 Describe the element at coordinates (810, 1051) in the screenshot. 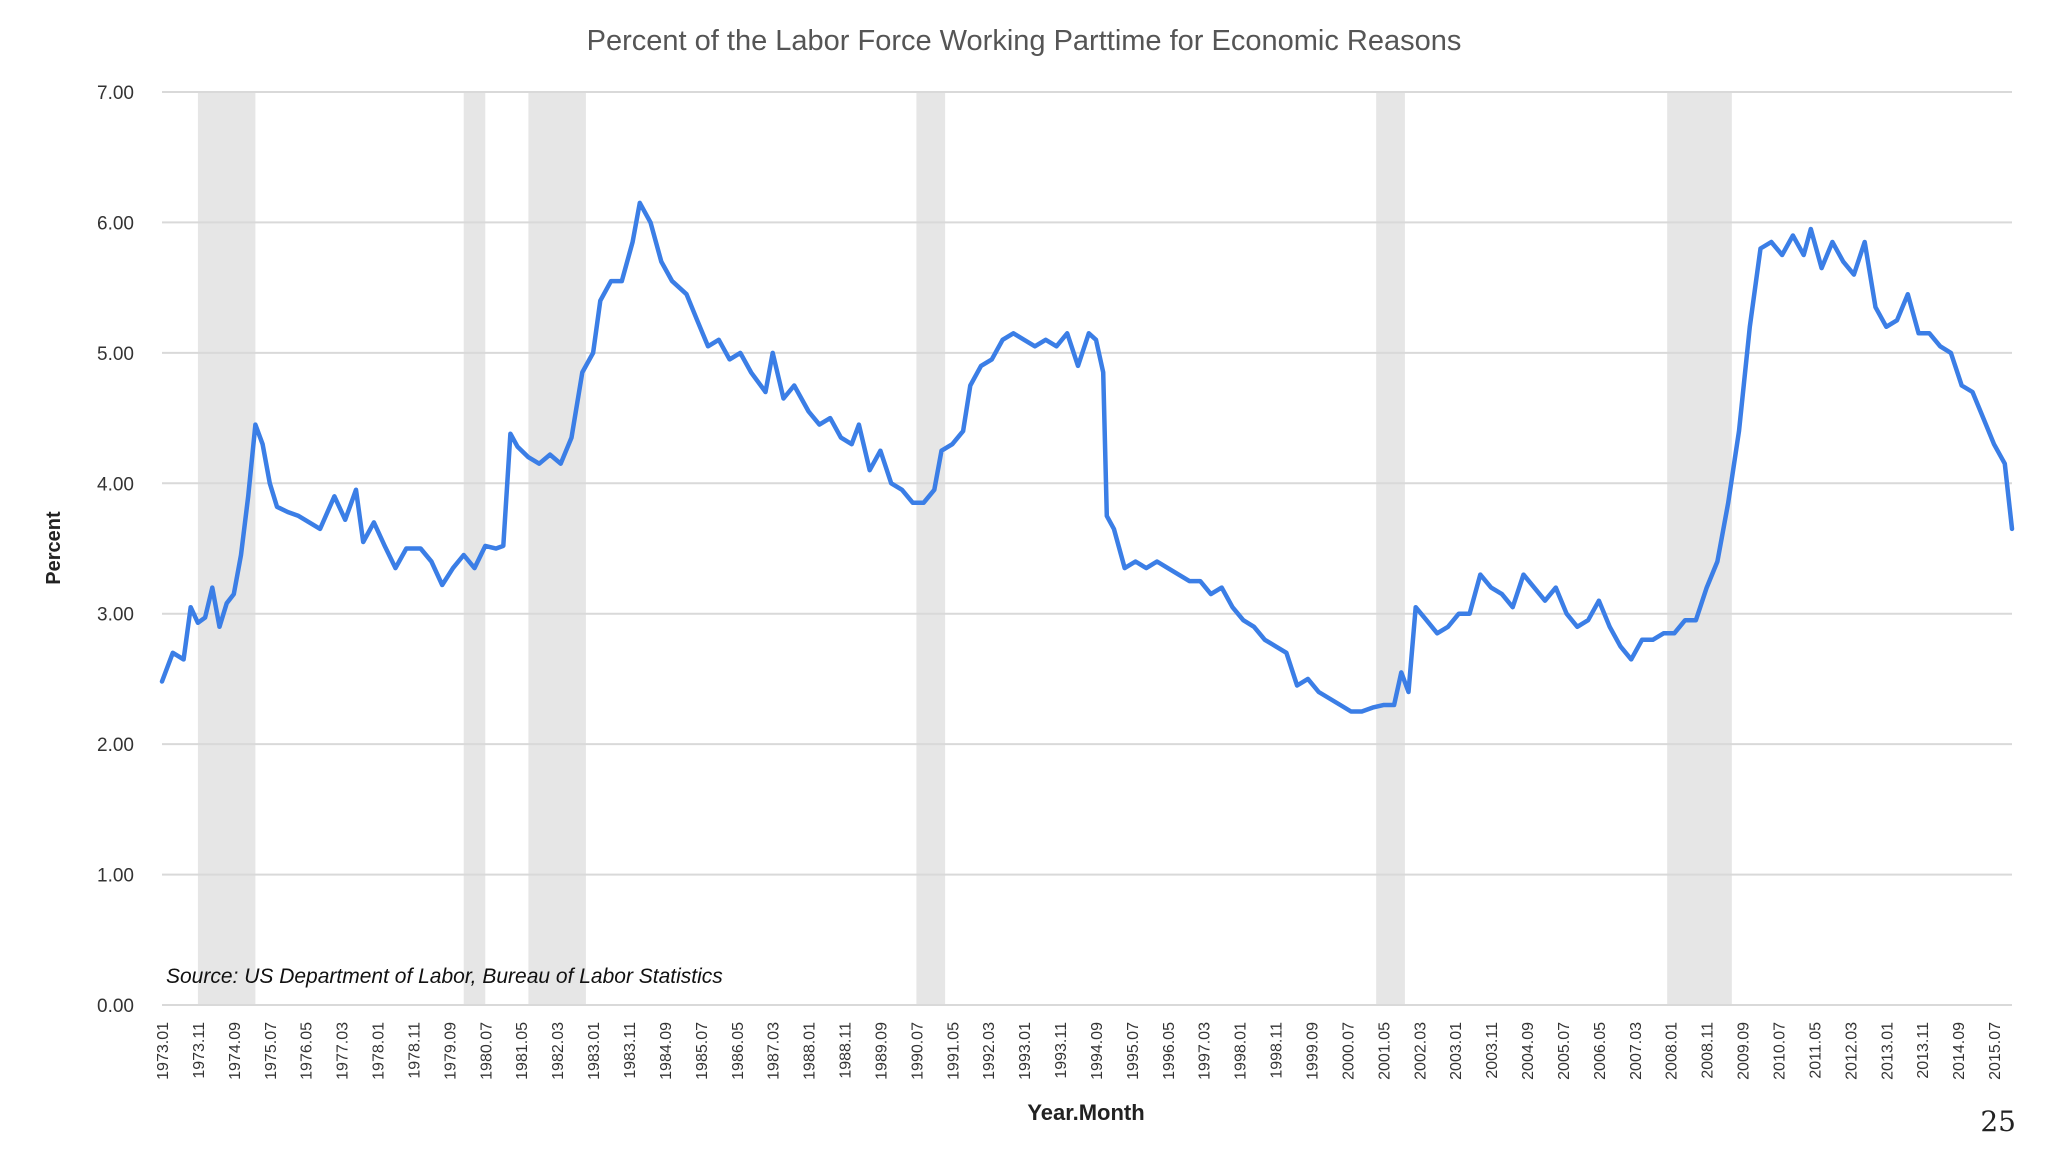

I see `x-tick-label: 1988.01` at that location.